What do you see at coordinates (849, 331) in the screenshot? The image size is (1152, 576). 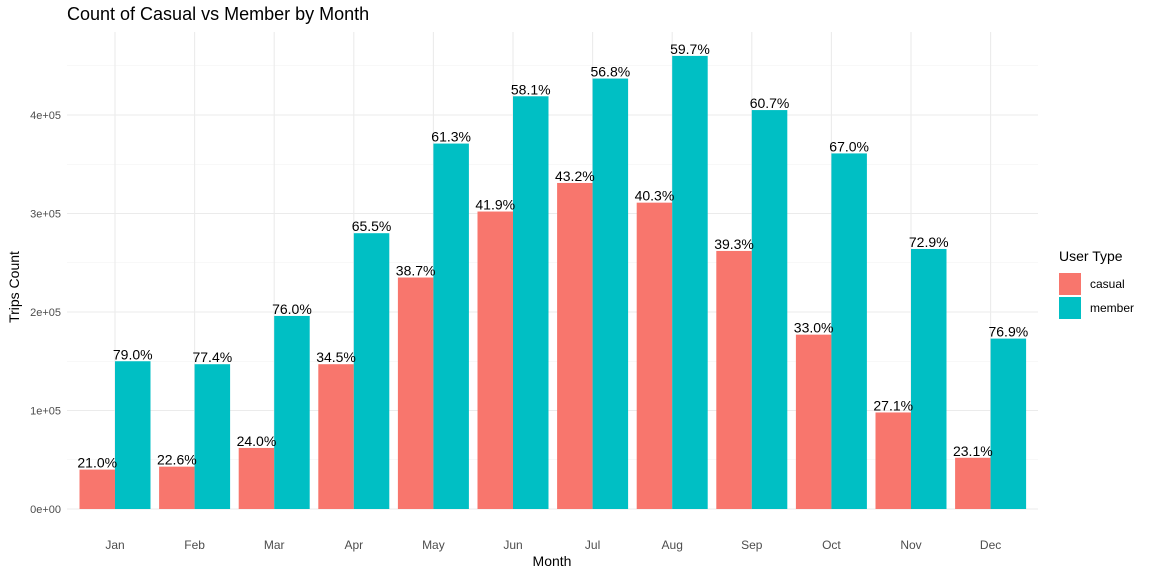 I see `bar-member-oct` at bounding box center [849, 331].